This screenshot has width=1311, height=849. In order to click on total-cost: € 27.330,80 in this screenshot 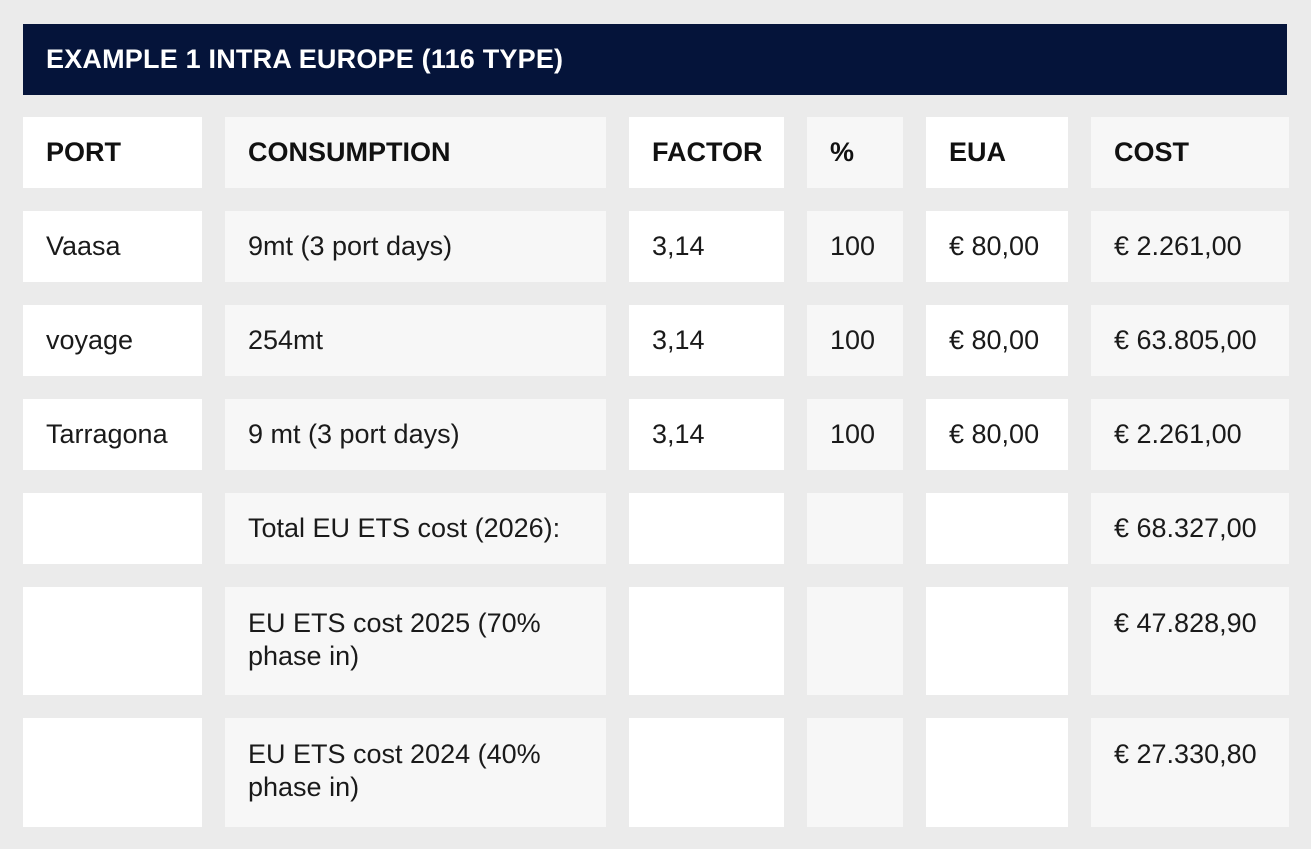, I will do `click(1190, 772)`.